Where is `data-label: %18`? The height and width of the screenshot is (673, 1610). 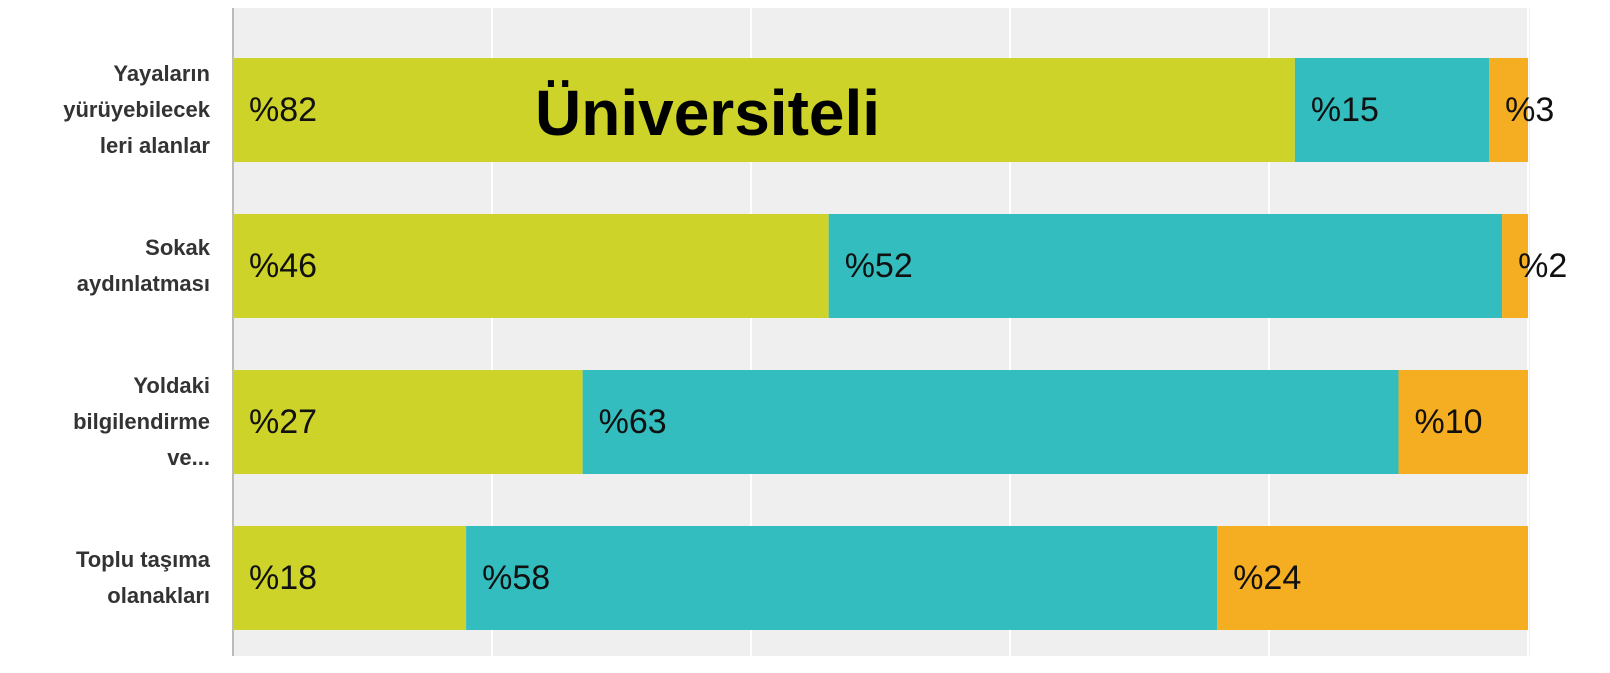 data-label: %18 is located at coordinates (283, 578).